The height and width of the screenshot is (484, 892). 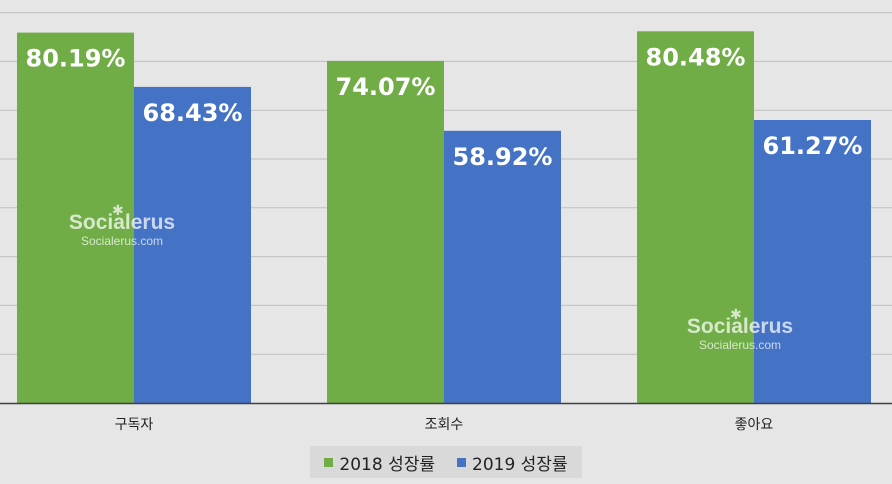 What do you see at coordinates (193, 113) in the screenshot?
I see `data-label: 68.43%` at bounding box center [193, 113].